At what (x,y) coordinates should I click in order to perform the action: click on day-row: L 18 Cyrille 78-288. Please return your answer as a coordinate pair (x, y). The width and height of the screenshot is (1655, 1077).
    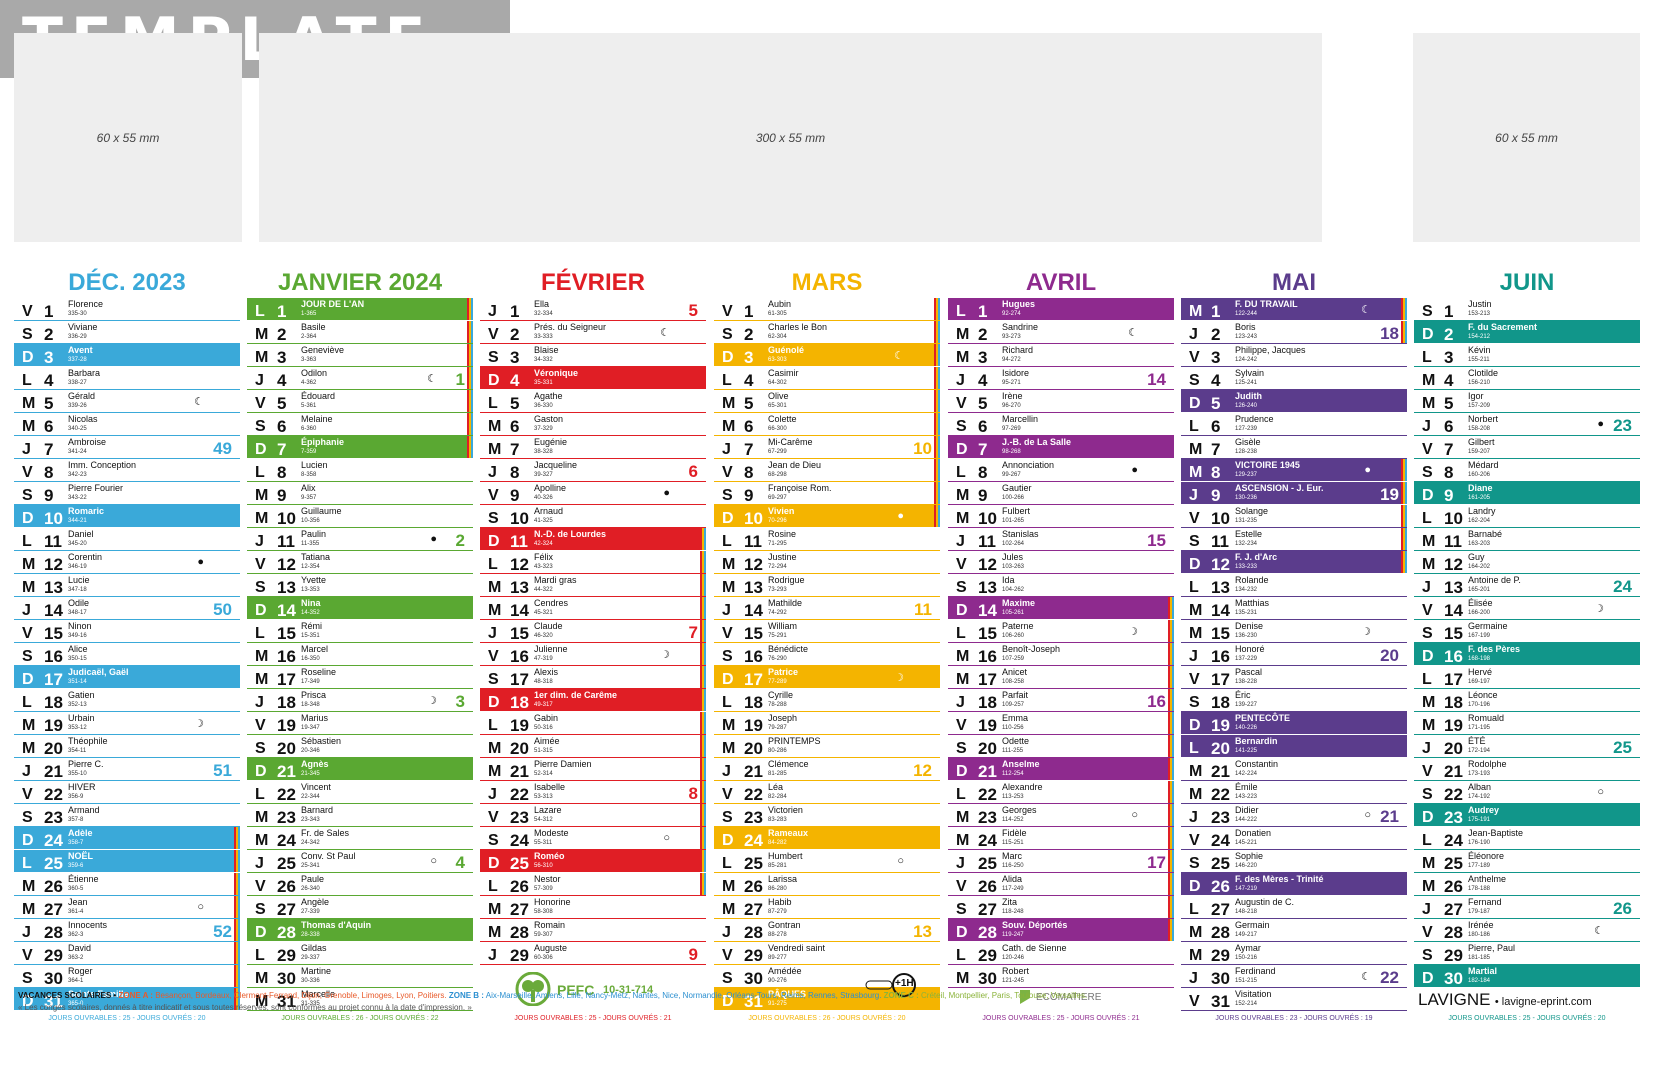
    Looking at the image, I should click on (827, 700).